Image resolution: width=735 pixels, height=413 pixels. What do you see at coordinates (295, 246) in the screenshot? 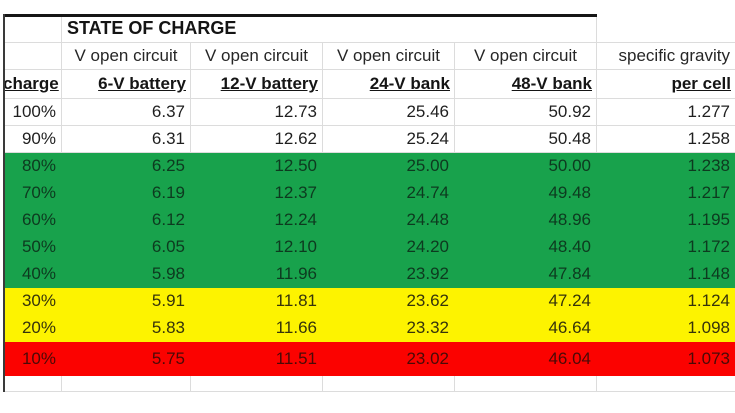
I see `cell-12v: 12.10` at bounding box center [295, 246].